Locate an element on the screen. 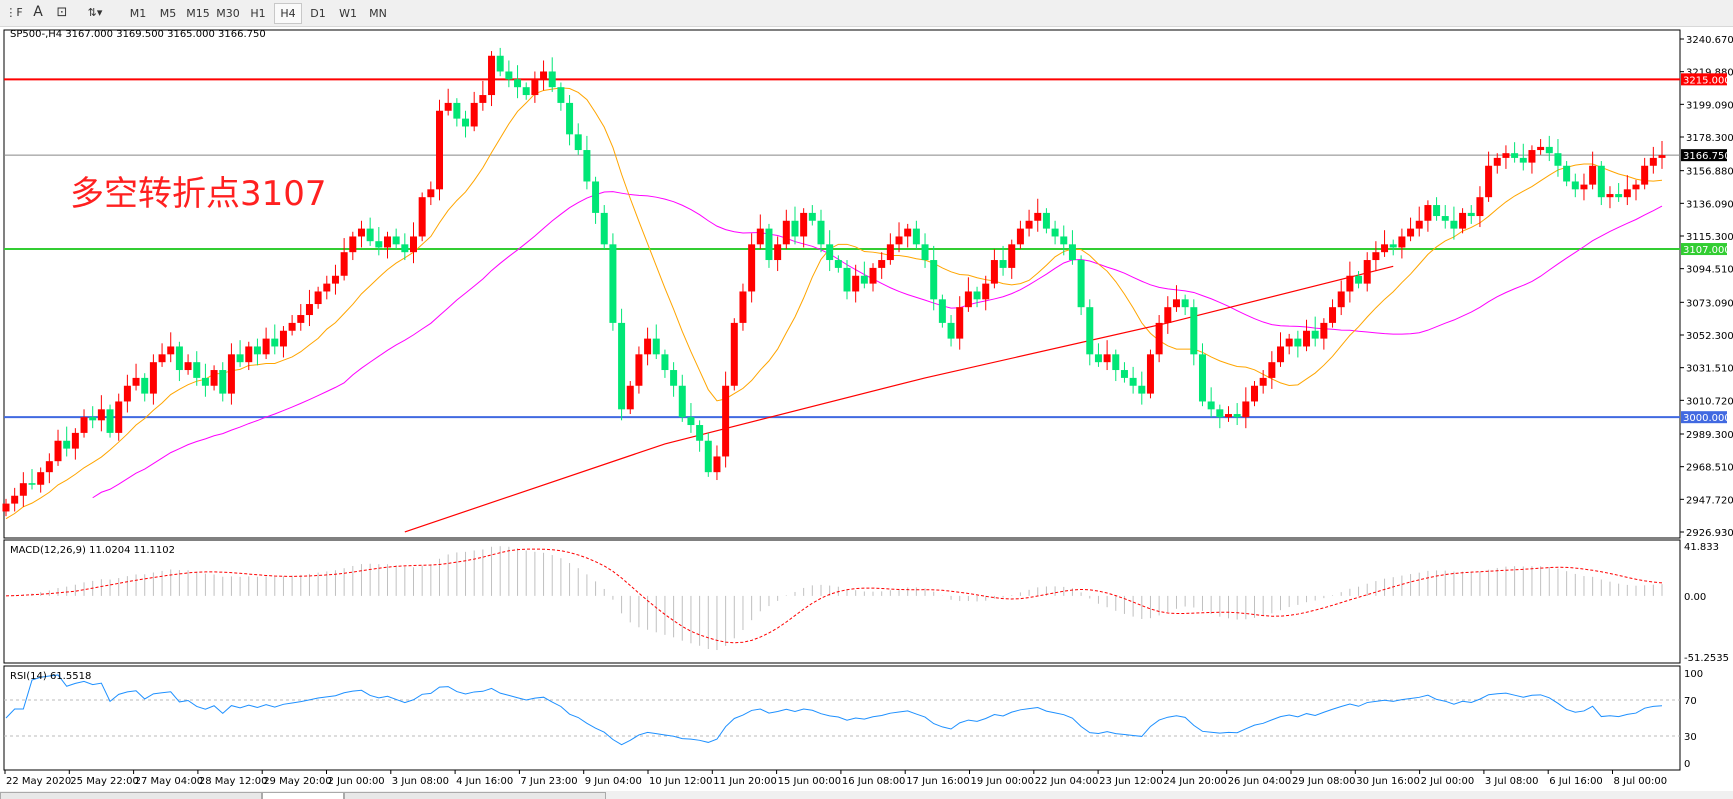 The height and width of the screenshot is (799, 1733). price-axis-label: 3052.300 is located at coordinates (1709, 336).